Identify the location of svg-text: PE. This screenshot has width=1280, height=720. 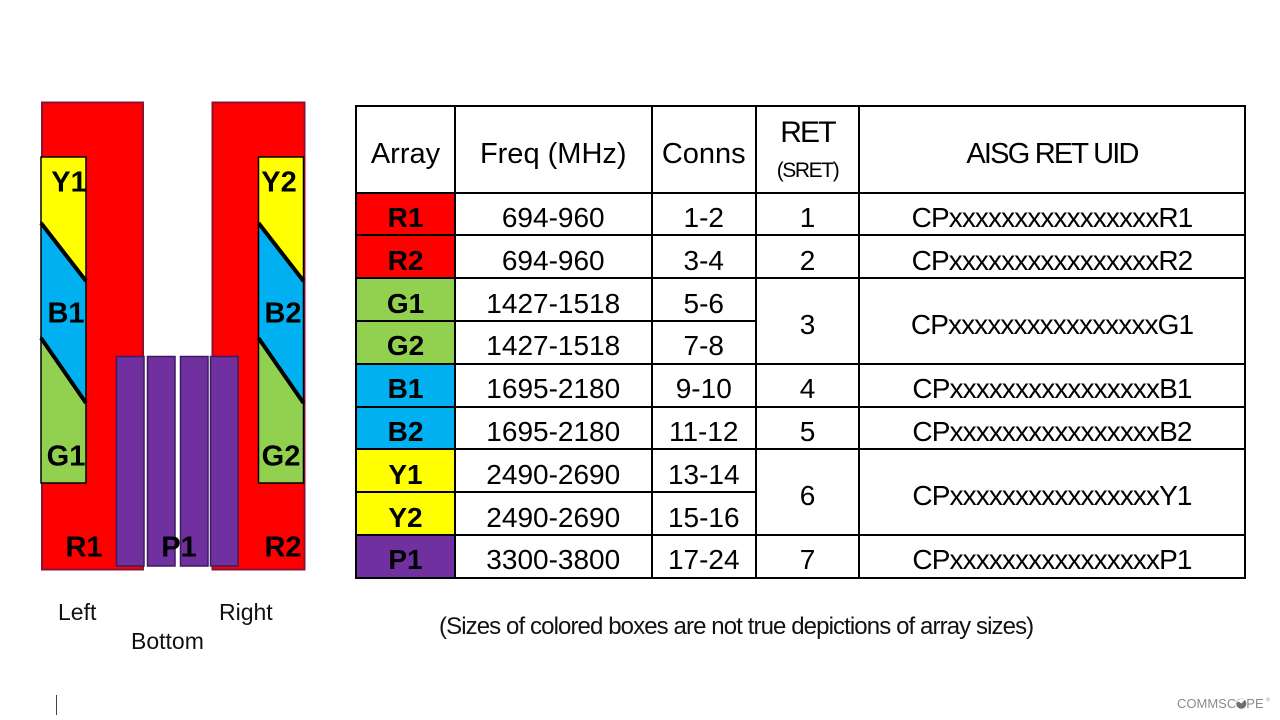
(1255, 703).